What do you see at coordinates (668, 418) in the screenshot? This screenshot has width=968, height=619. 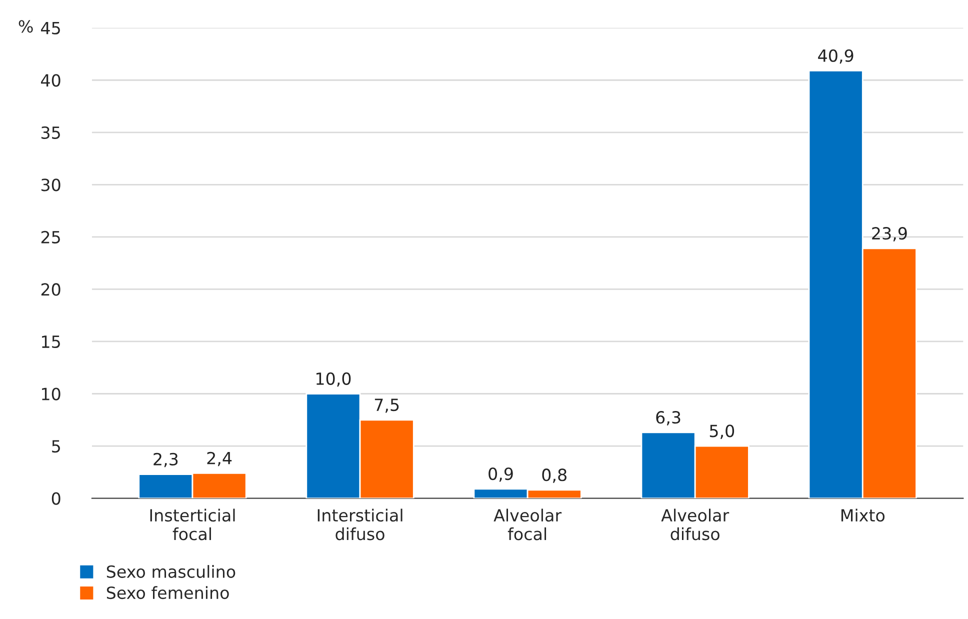 I see `data-label: 6,3` at bounding box center [668, 418].